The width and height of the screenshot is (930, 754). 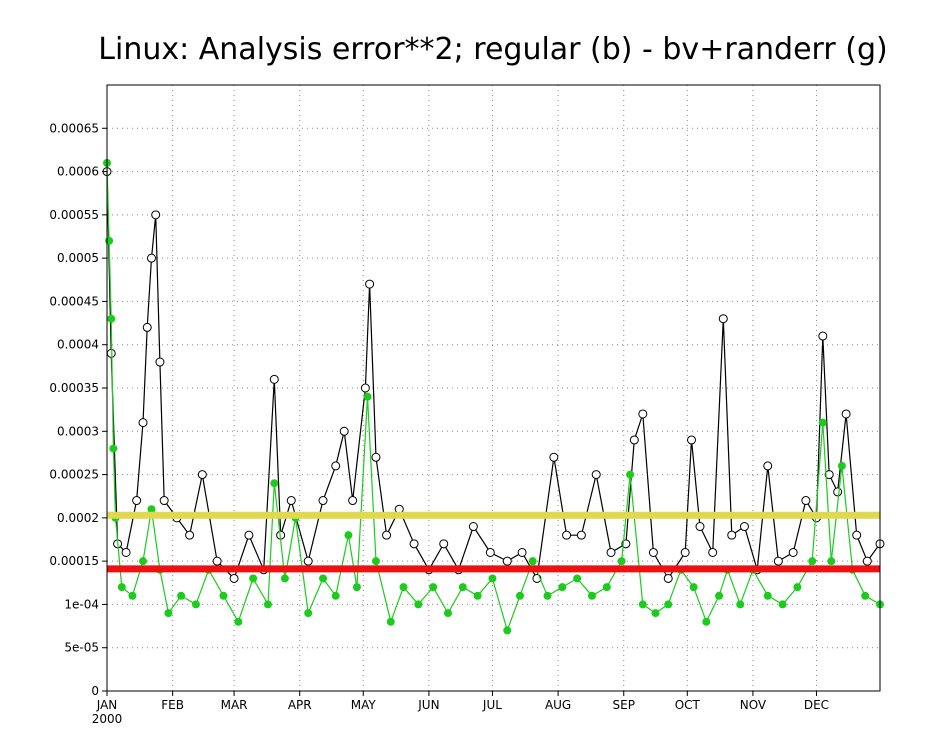 What do you see at coordinates (74, 215) in the screenshot?
I see `y-tick-label: 0.00055` at bounding box center [74, 215].